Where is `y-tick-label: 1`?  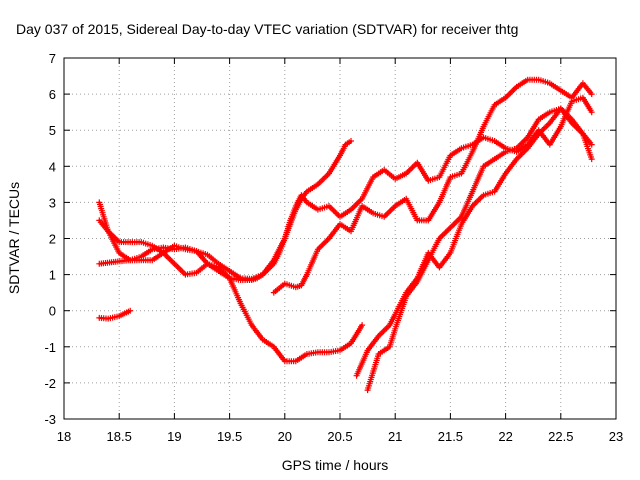 y-tick-label: 1 is located at coordinates (52, 275).